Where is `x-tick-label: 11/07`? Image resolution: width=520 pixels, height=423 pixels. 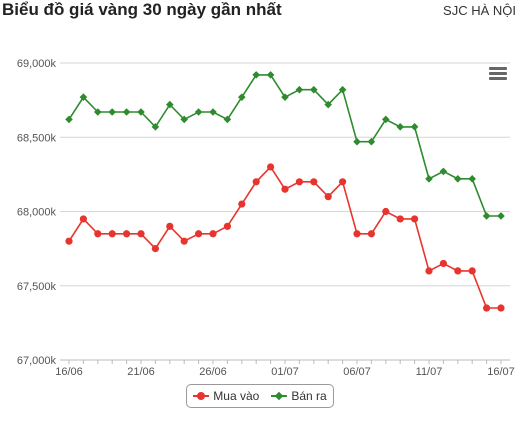
x-tick-label: 11/07 is located at coordinates (429, 372).